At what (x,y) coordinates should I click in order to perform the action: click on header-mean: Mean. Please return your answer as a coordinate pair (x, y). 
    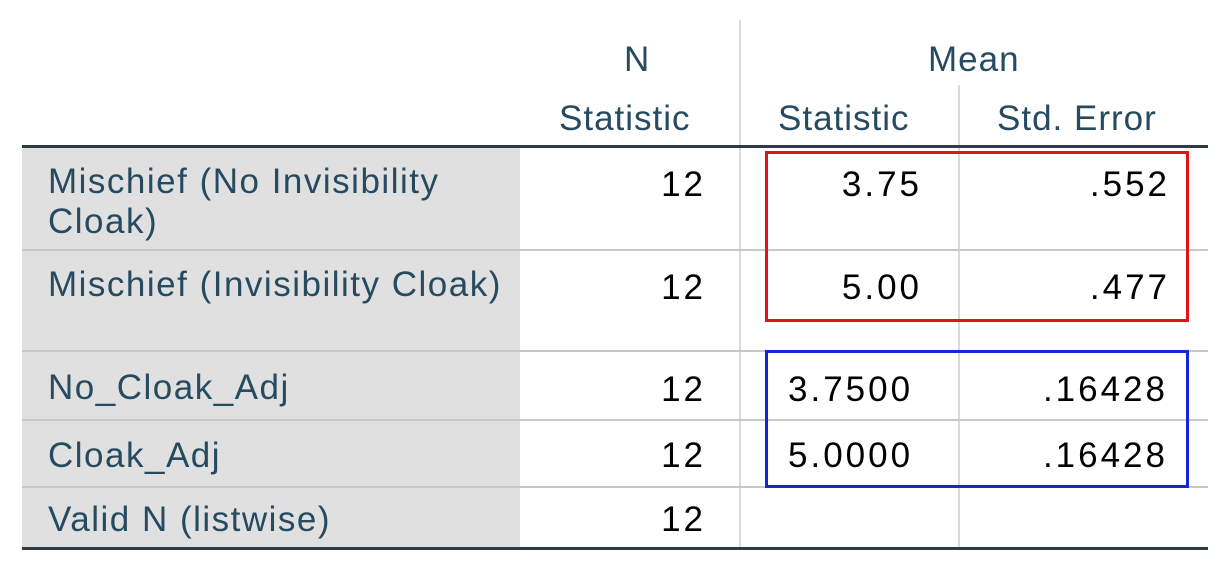
    Looking at the image, I should click on (974, 59).